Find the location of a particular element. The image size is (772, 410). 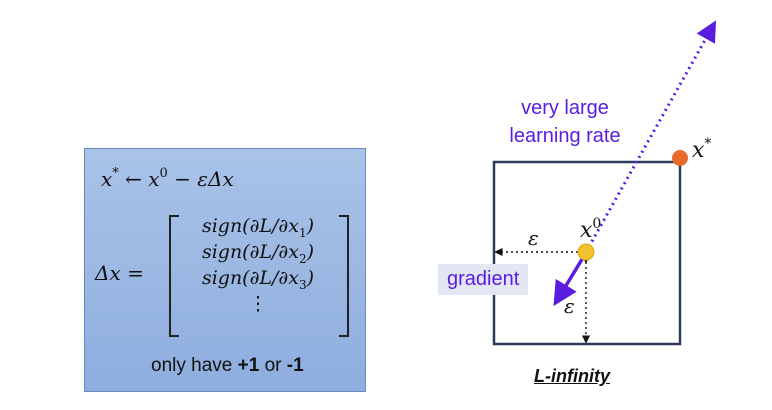

matrix-row-3: sign(∂L/∂x3) is located at coordinates (258, 279).